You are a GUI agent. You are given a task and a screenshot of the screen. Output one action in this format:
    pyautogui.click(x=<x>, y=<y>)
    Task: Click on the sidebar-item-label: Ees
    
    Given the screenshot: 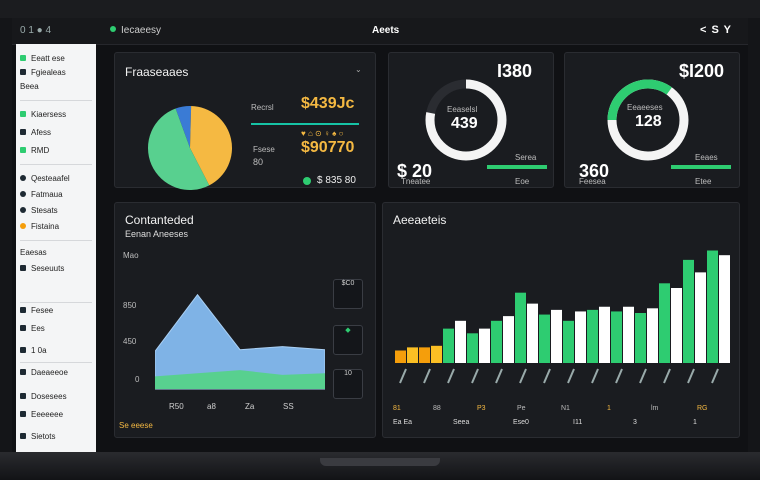 What is the action you would take?
    pyautogui.click(x=38, y=328)
    